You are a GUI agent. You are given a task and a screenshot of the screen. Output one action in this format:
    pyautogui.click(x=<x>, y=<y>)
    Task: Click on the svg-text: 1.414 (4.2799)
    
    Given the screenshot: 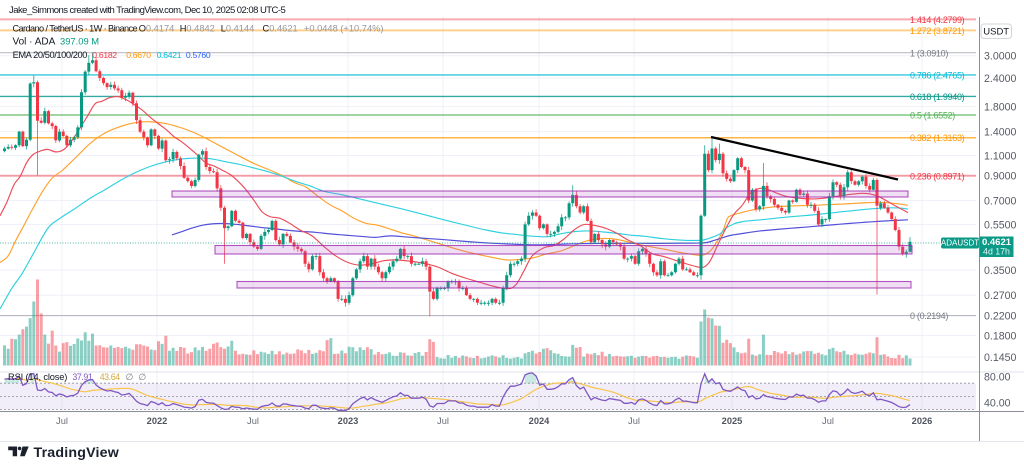 What is the action you would take?
    pyautogui.click(x=937, y=20)
    